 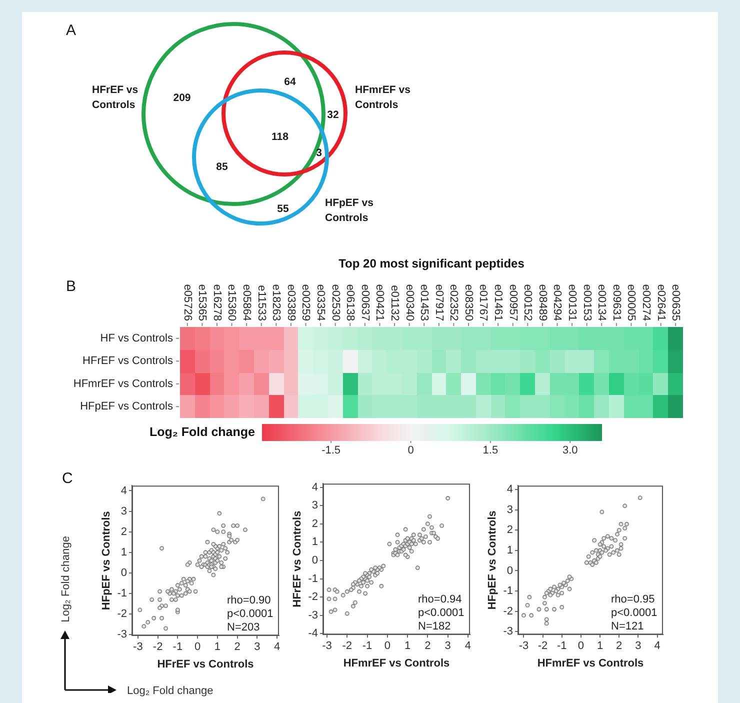 What do you see at coordinates (67, 478) in the screenshot?
I see `text: C` at bounding box center [67, 478].